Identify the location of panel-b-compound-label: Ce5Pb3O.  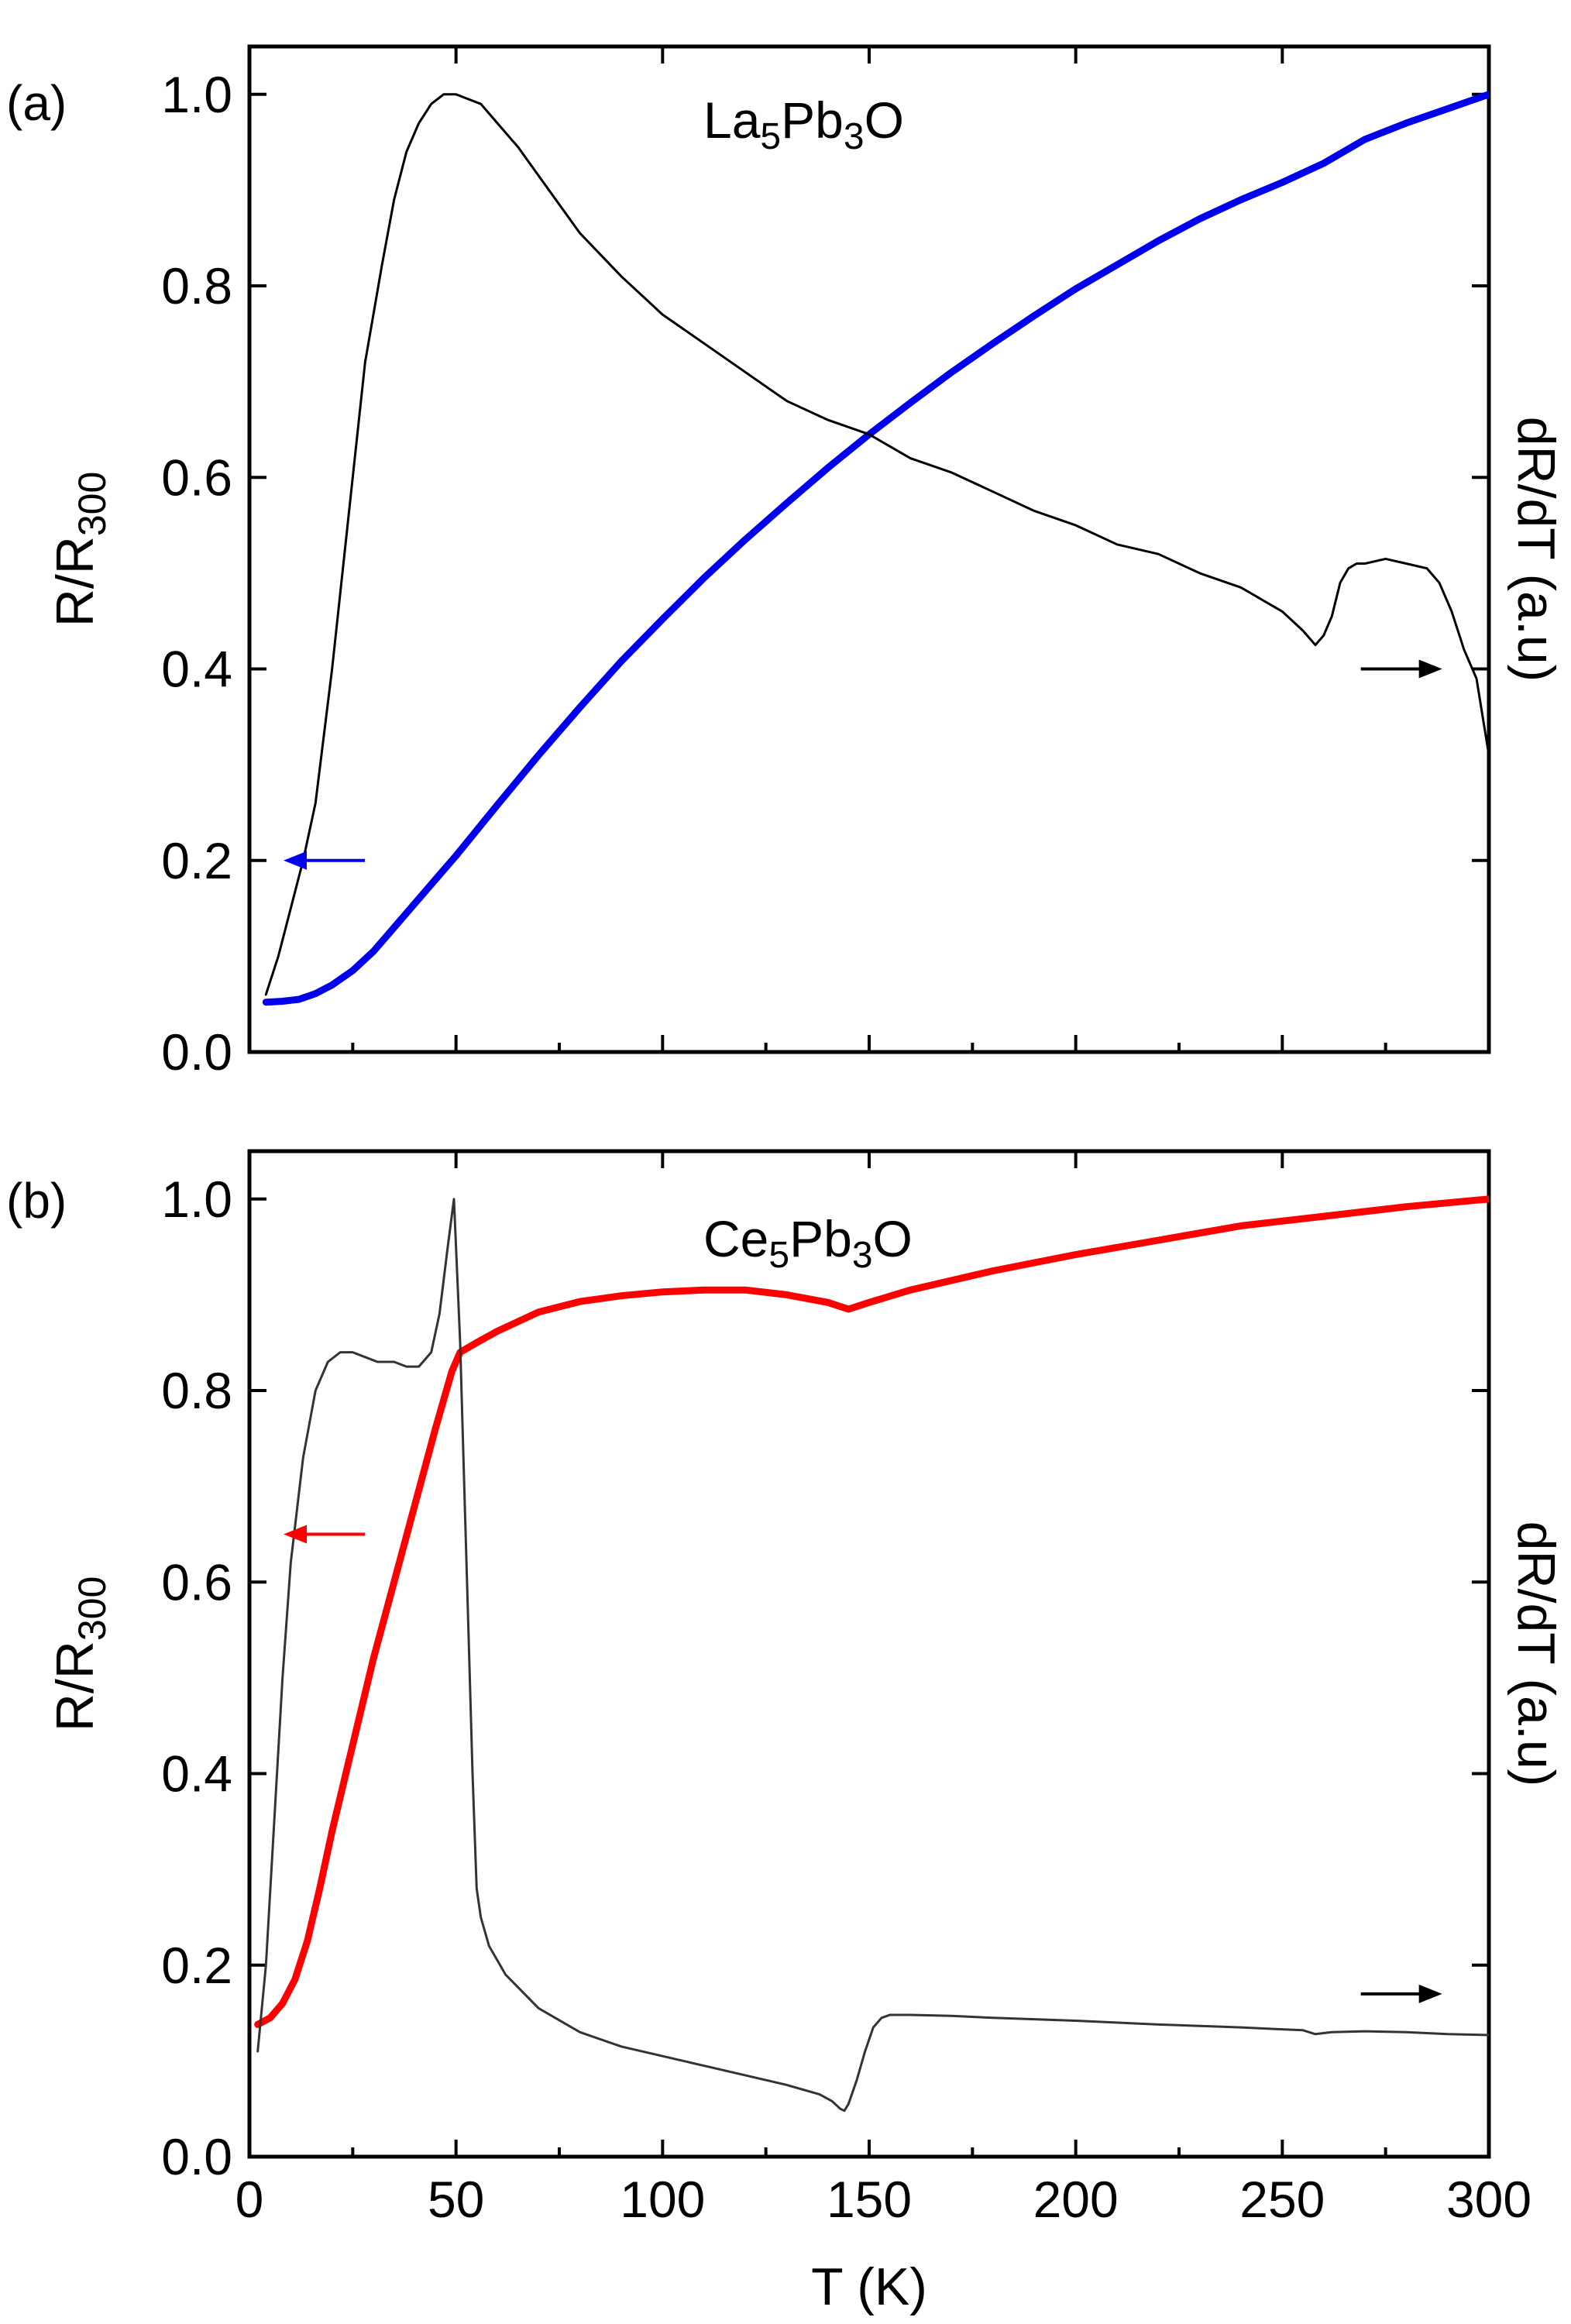
(808, 1243).